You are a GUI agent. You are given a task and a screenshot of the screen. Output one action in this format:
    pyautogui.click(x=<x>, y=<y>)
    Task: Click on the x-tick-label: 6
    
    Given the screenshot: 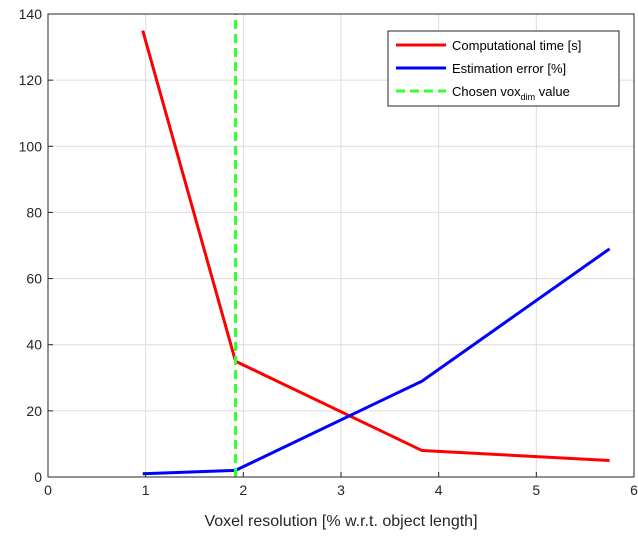 What is the action you would take?
    pyautogui.click(x=634, y=490)
    